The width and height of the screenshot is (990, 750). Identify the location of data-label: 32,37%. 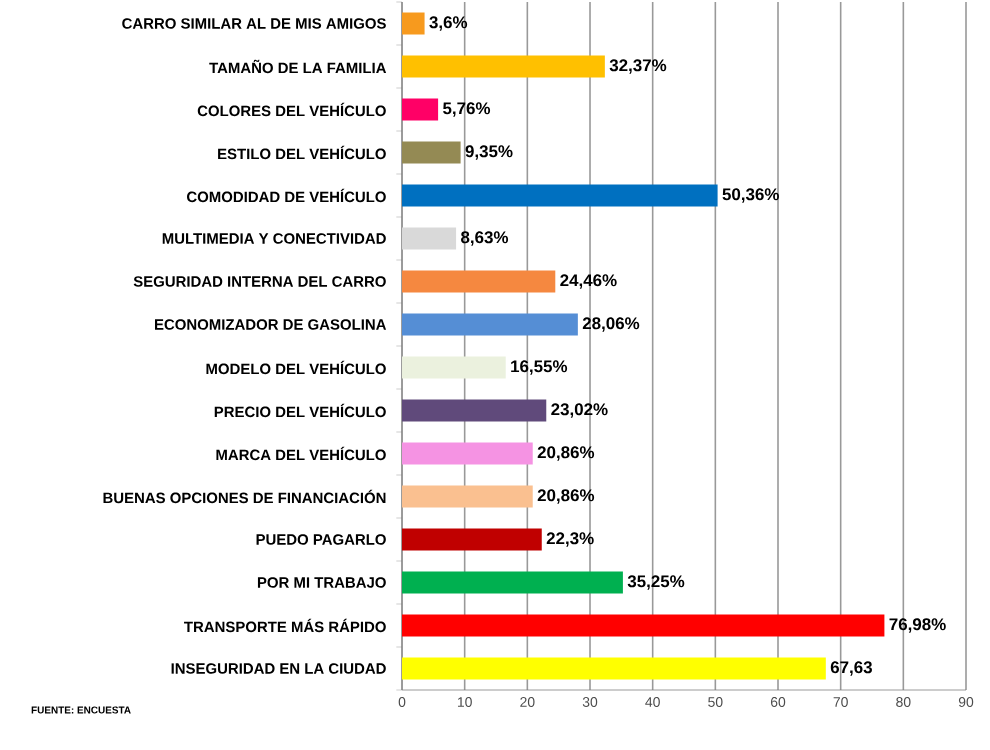
(638, 66).